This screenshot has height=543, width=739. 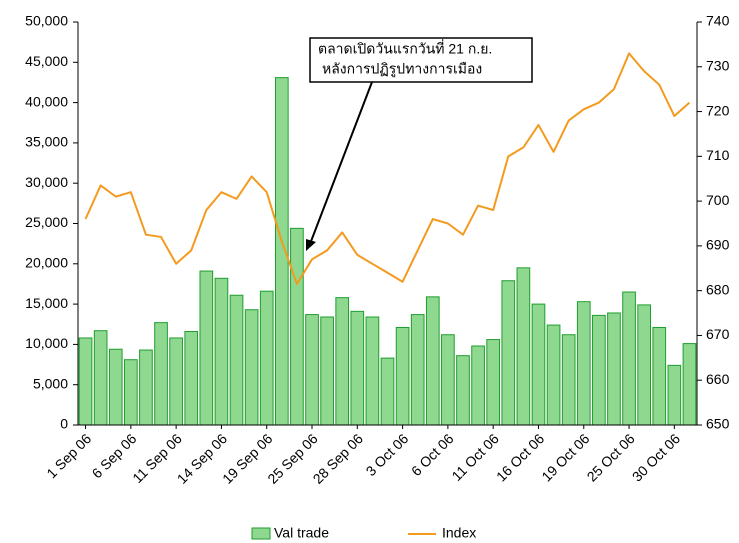 I want to click on y2-tick-label: 700, so click(x=718, y=200).